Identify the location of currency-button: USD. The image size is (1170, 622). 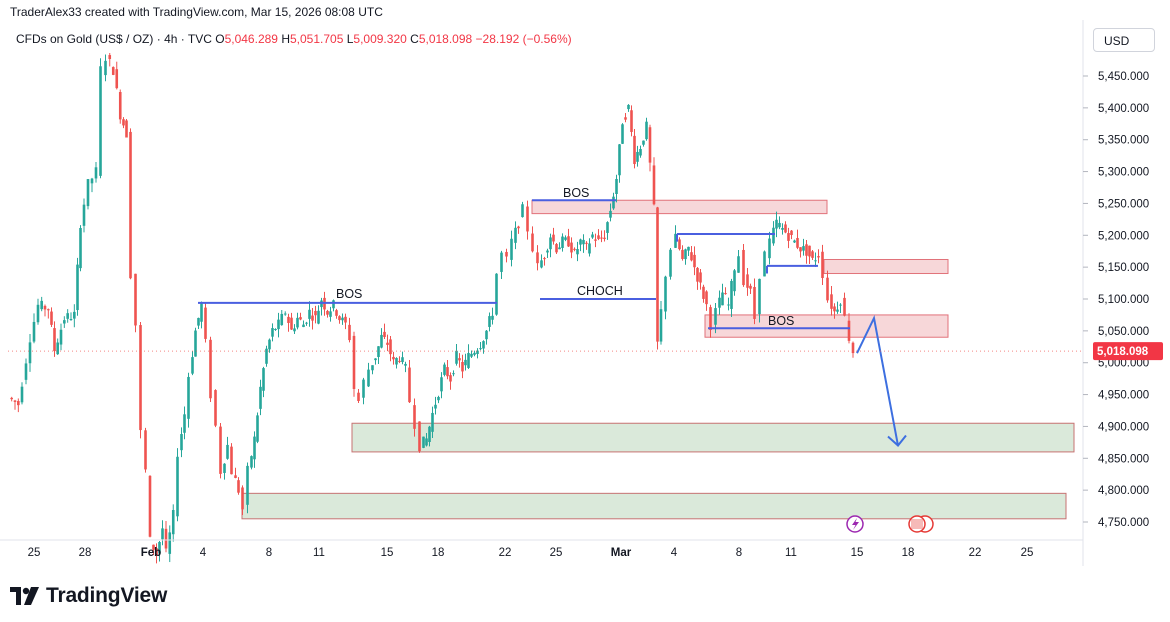
(1124, 40).